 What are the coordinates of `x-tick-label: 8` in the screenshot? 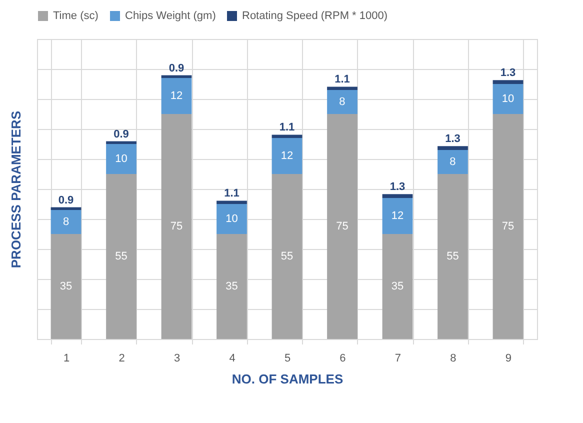 It's located at (453, 358).